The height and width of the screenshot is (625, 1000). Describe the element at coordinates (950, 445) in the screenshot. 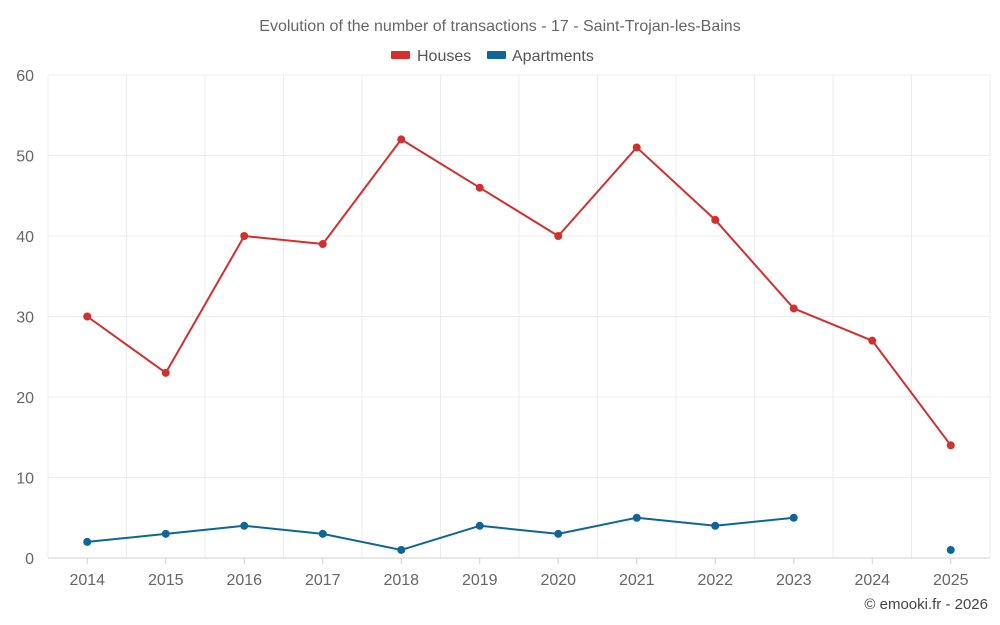

I see `data-point-houses-2025` at that location.